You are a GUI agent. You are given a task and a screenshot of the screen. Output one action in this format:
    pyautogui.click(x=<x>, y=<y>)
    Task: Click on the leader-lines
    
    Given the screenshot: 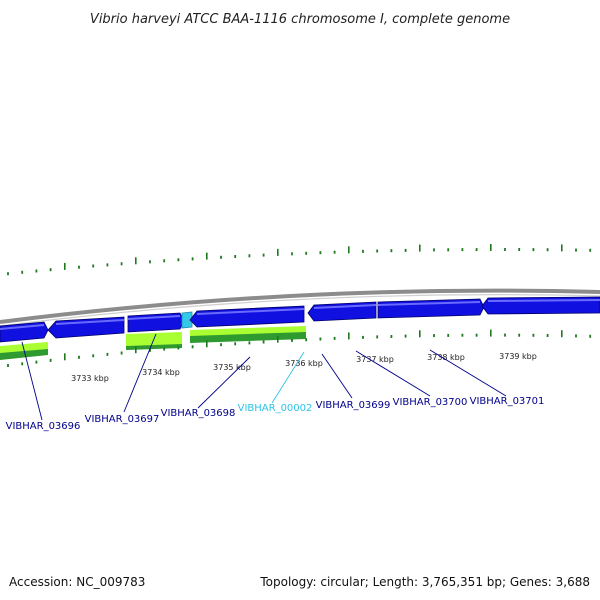 What is the action you would take?
    pyautogui.click(x=264, y=377)
    